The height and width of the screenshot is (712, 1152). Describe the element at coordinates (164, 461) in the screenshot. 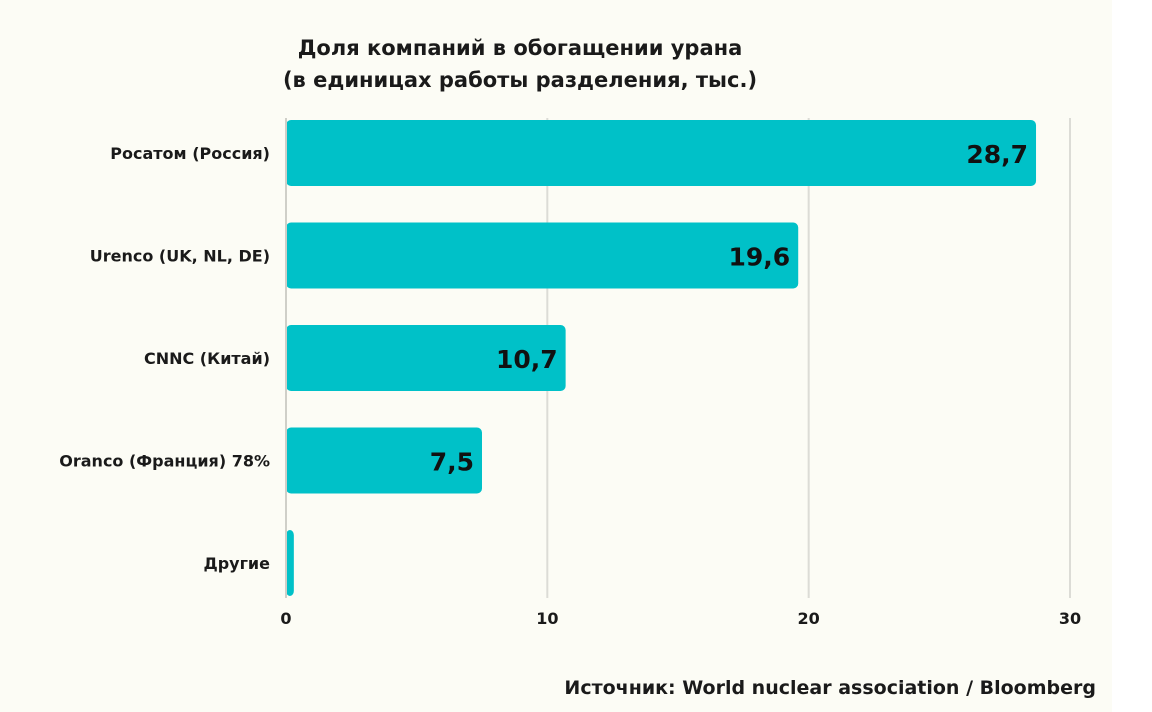

I see `category-label: Orancо (Франция) 78%` at that location.